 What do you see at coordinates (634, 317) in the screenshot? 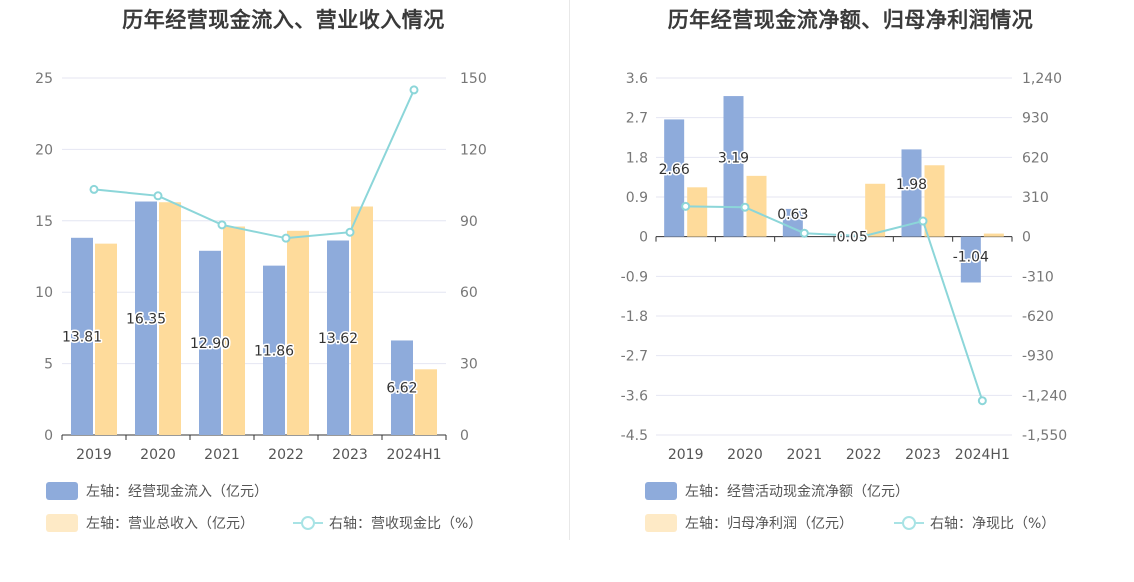
I see `left-axis-tick: -1.8` at bounding box center [634, 317].